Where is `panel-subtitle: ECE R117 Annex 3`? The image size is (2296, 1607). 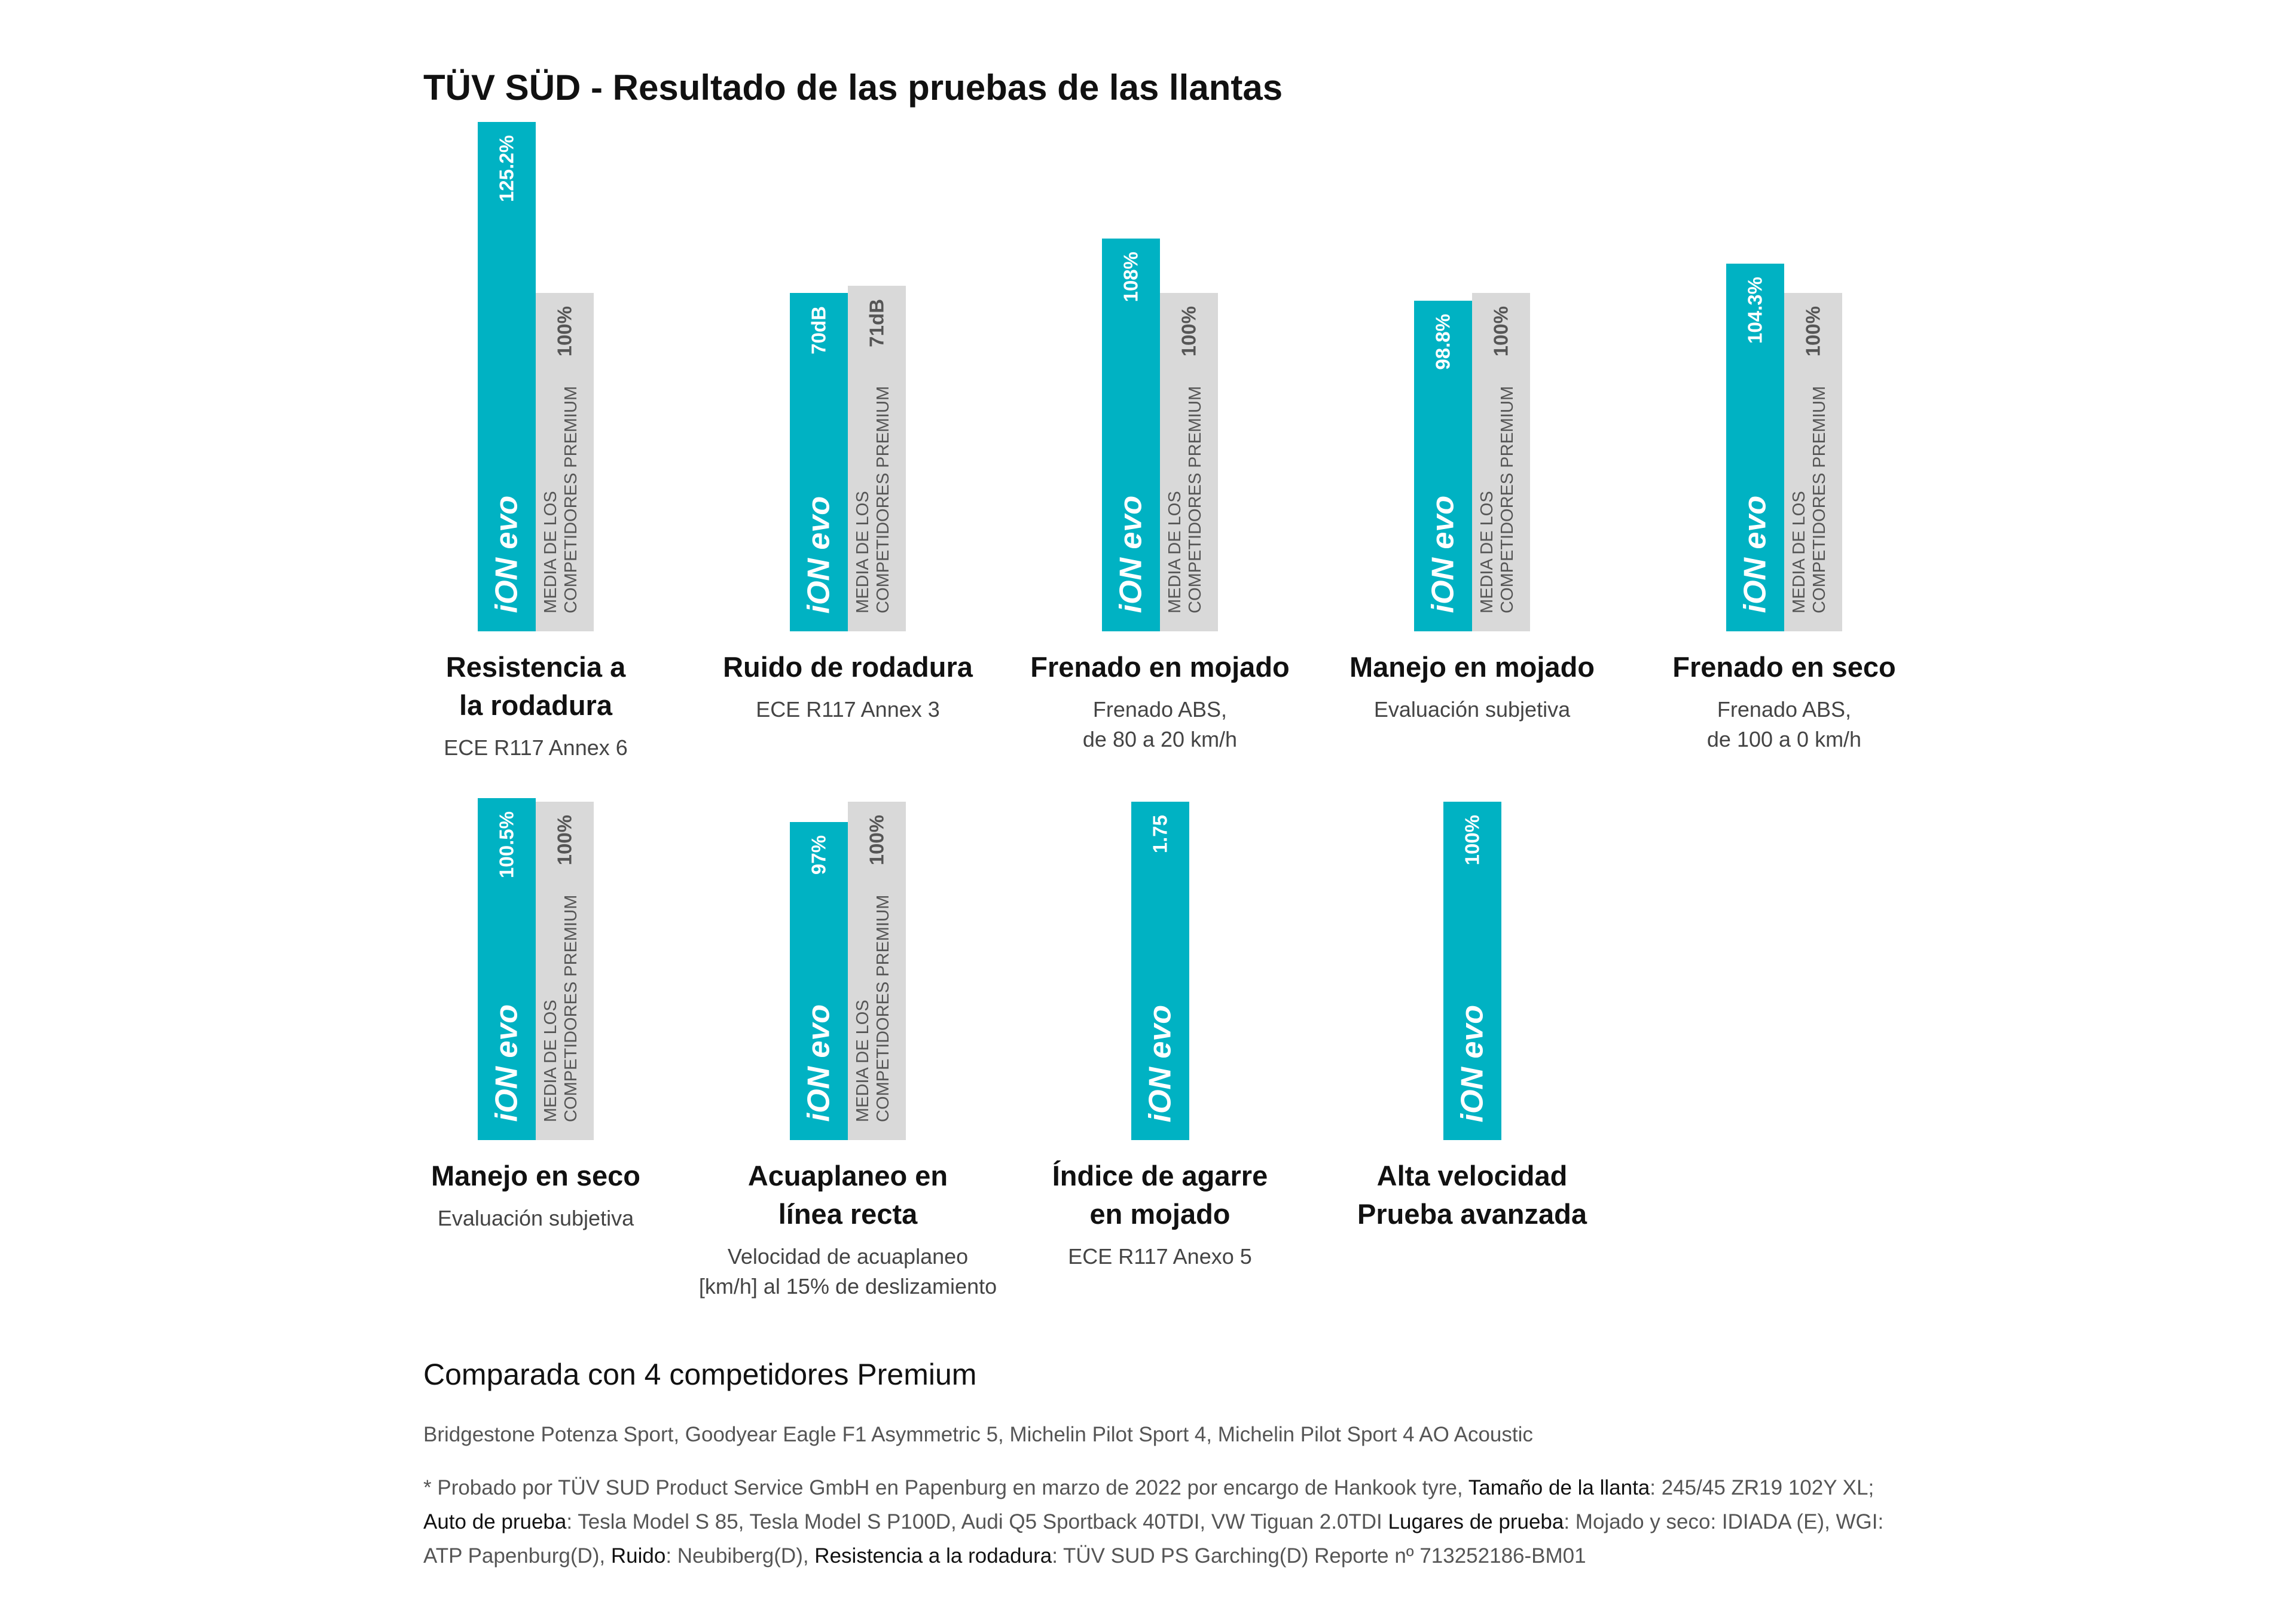 panel-subtitle: ECE R117 Annex 3 is located at coordinates (848, 710).